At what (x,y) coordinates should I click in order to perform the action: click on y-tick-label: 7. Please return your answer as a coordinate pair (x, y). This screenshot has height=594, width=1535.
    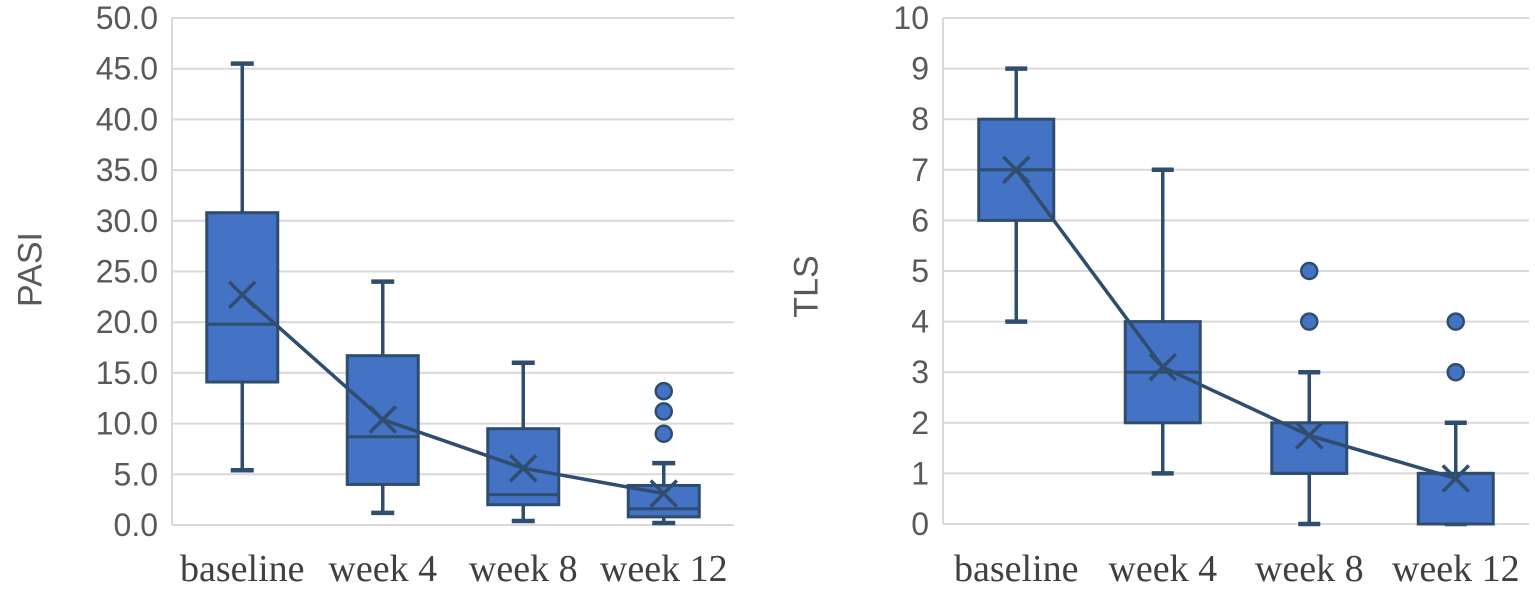
    Looking at the image, I should click on (920, 170).